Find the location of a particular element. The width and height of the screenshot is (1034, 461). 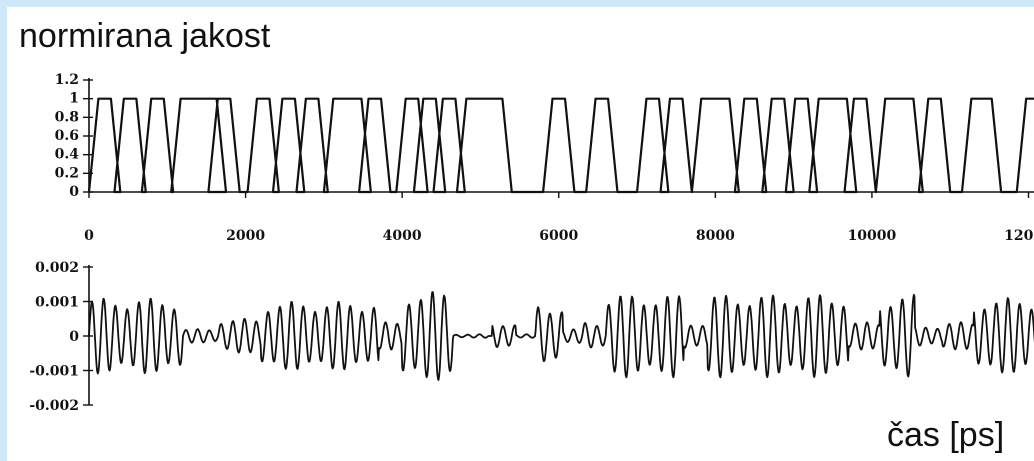

top-x-tick-label: 10000 is located at coordinates (872, 236).